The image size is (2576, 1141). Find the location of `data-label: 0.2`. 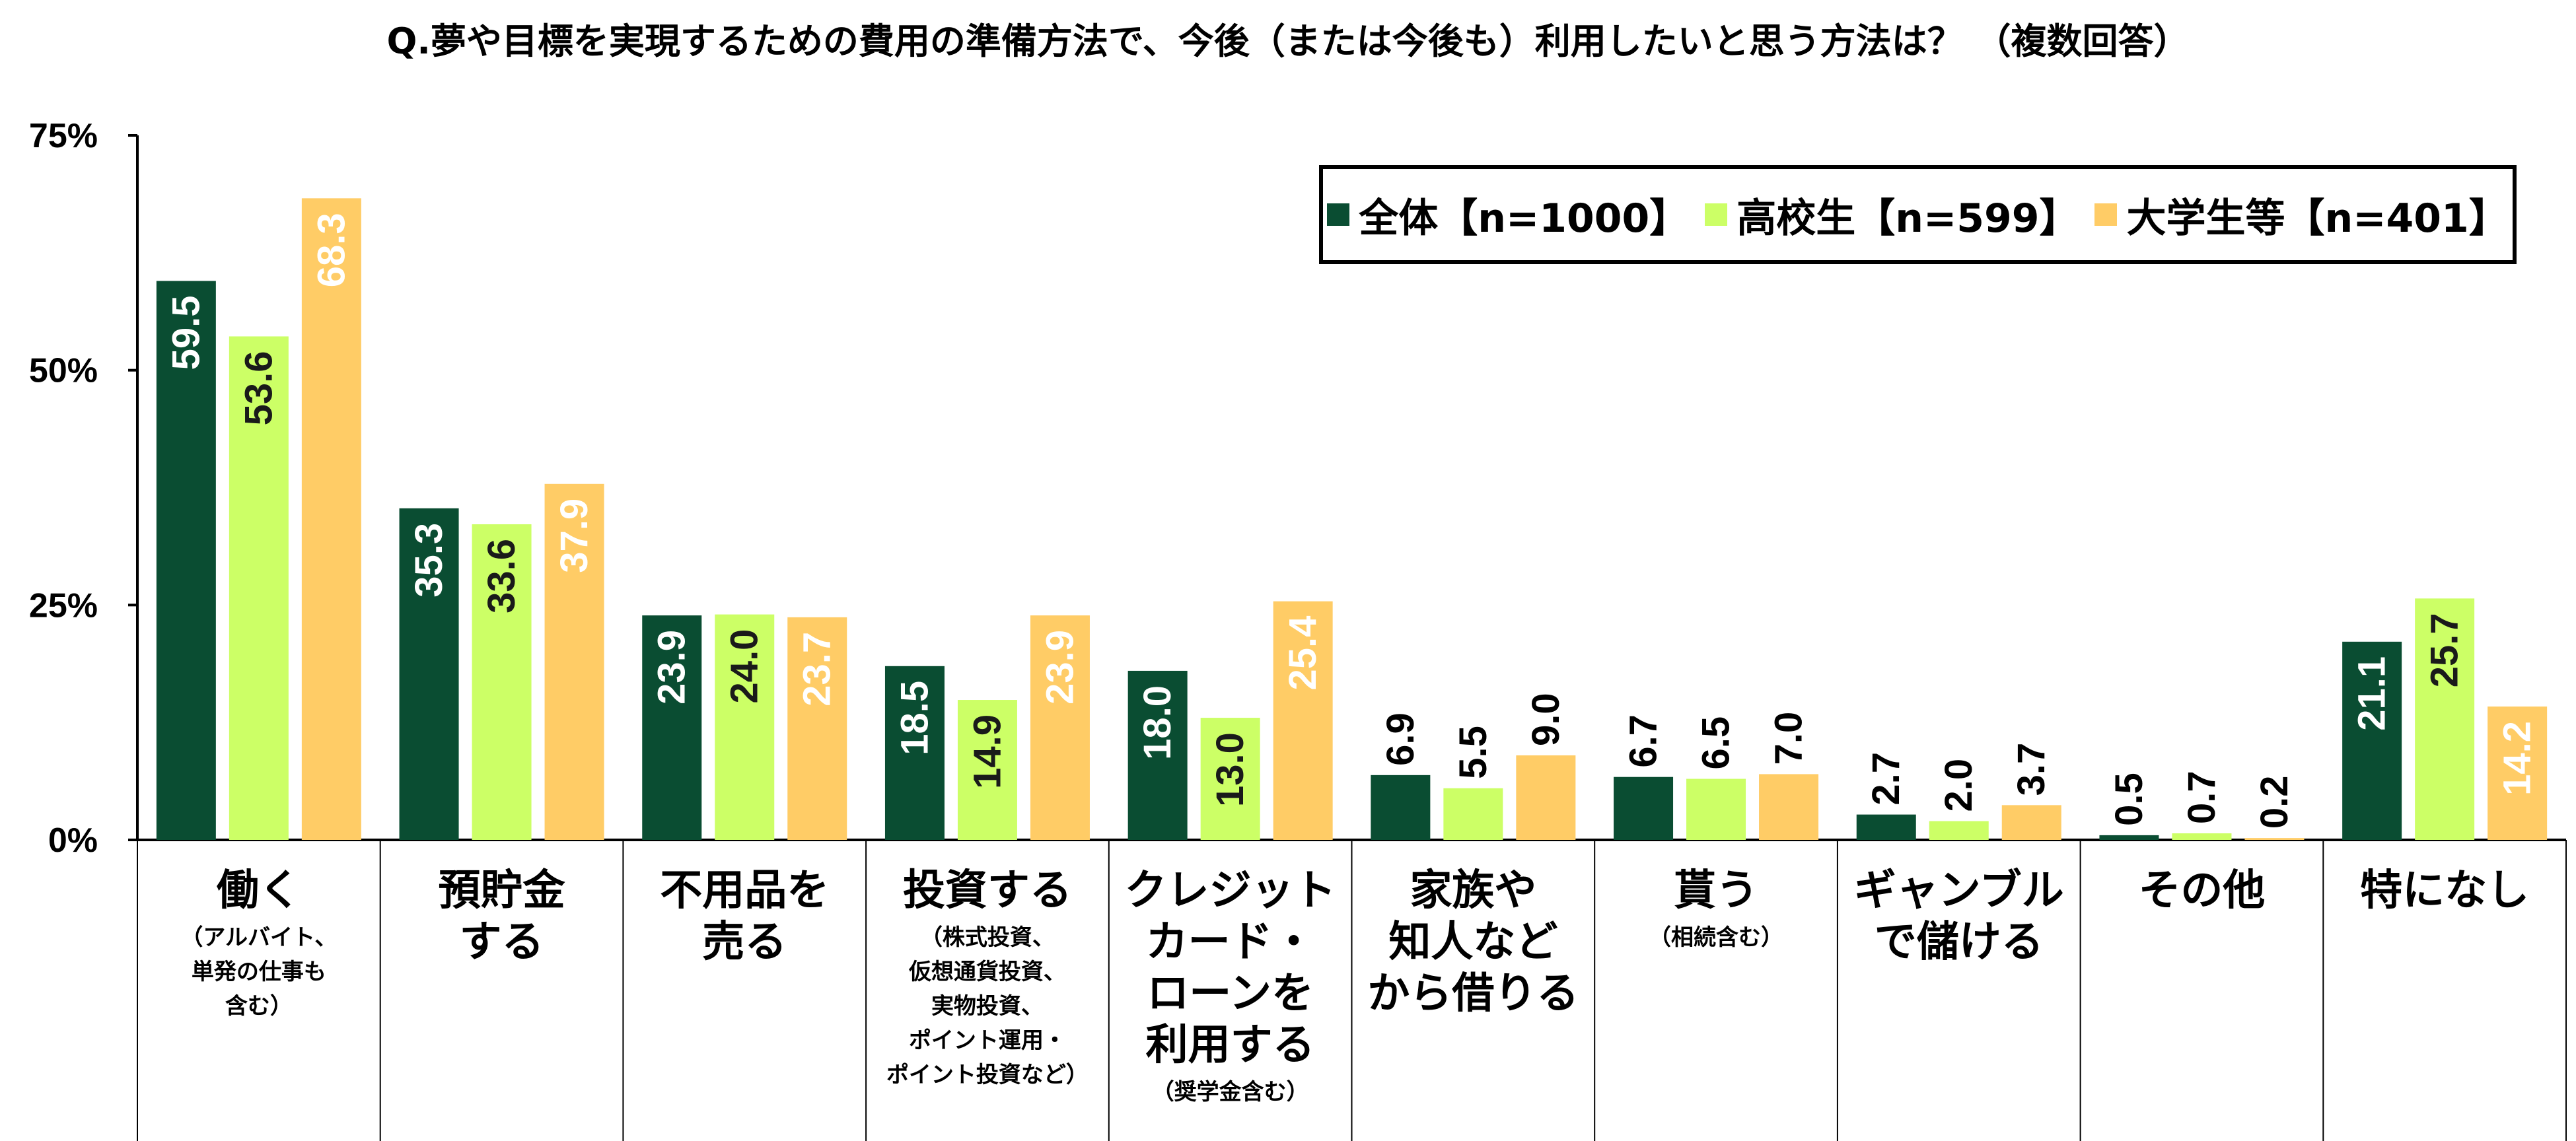

data-label: 0.2 is located at coordinates (2274, 802).